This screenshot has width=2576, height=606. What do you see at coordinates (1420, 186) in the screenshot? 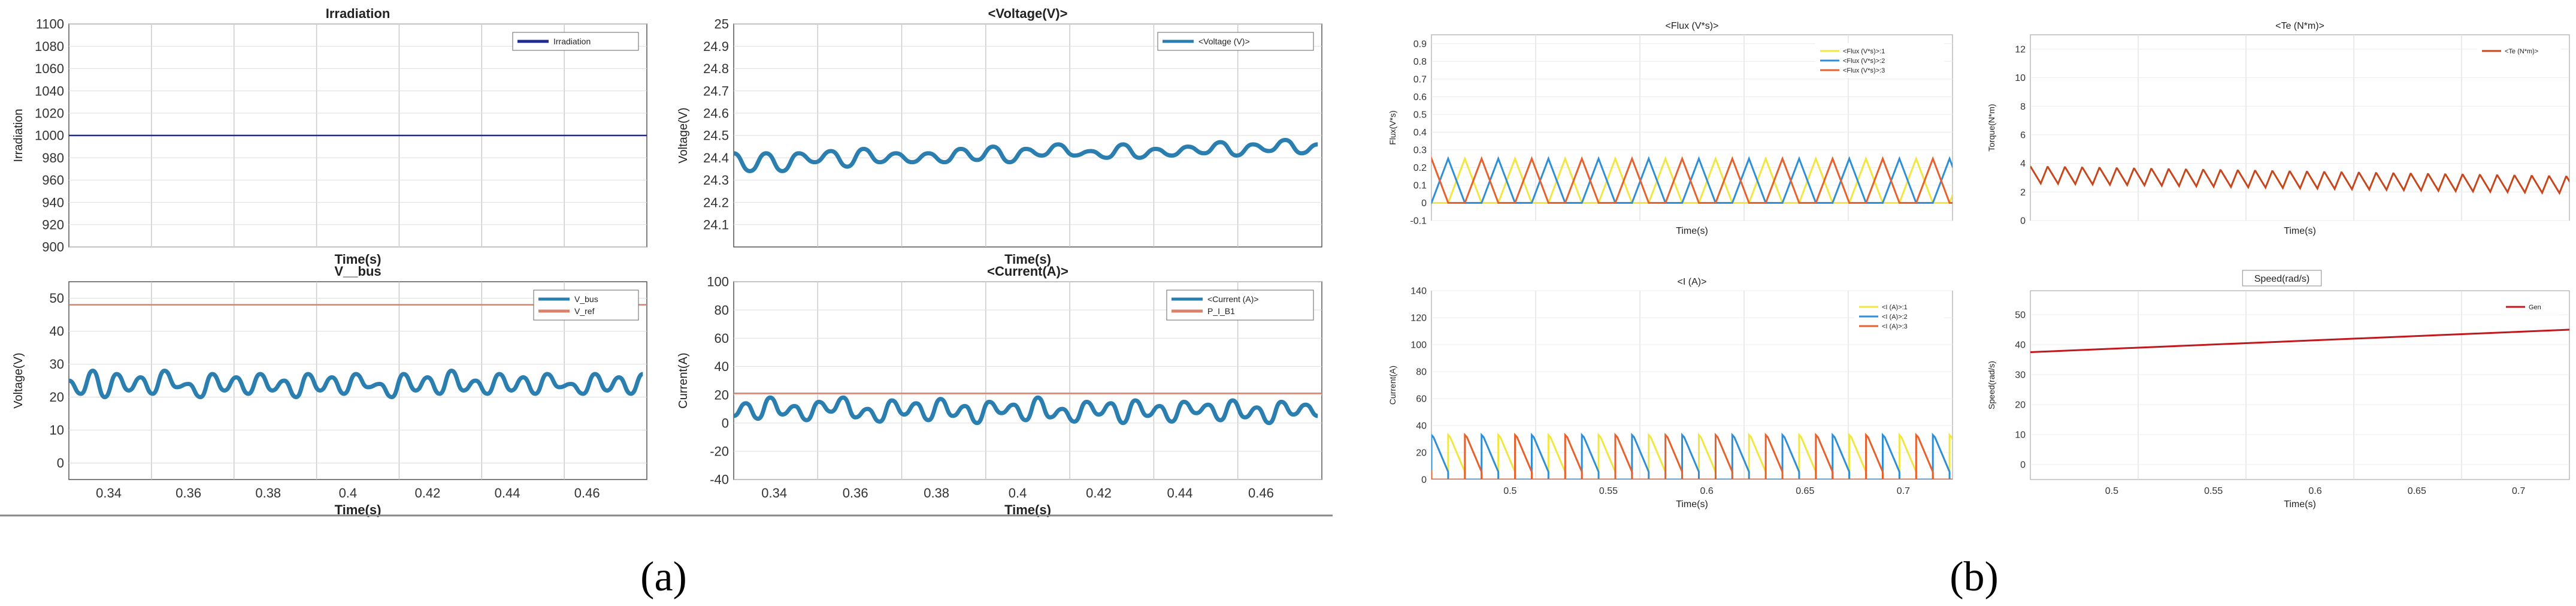
I see `y-tick-label: 0.1` at bounding box center [1420, 186].